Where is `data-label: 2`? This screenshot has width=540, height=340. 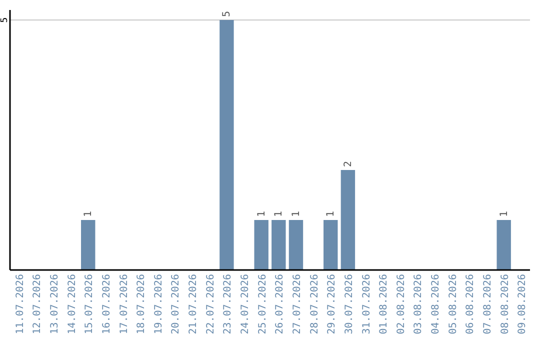
data-label: 2 is located at coordinates (348, 163).